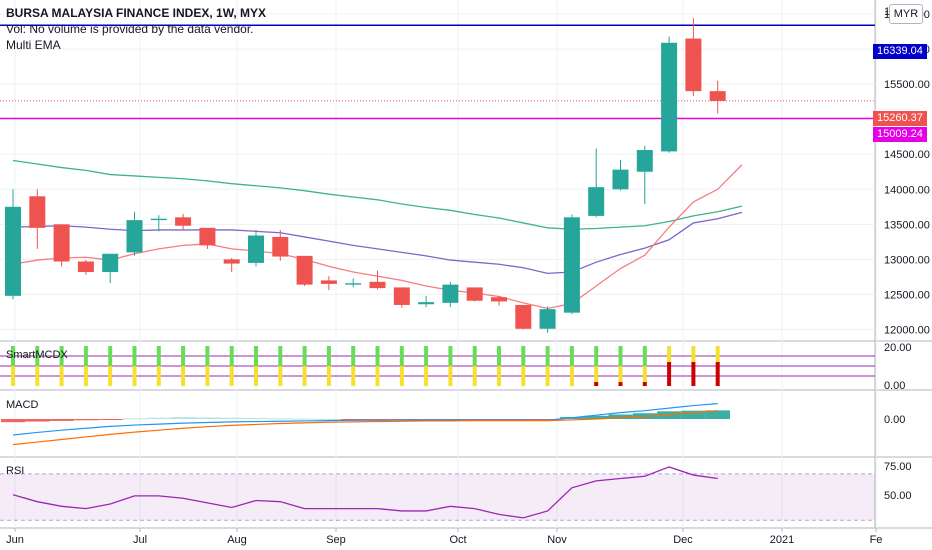 The height and width of the screenshot is (550, 932). I want to click on x-axis-label: Nov, so click(557, 540).